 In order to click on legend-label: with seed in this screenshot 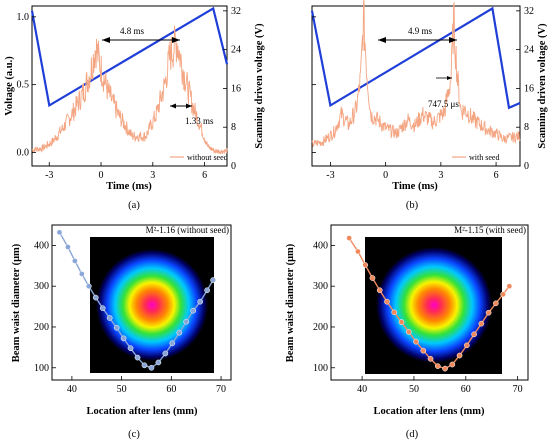, I will do `click(484, 157)`.